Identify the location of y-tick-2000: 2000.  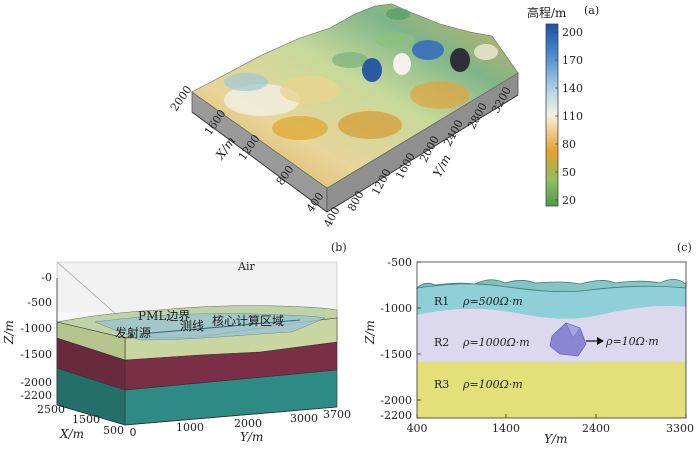
(248, 423).